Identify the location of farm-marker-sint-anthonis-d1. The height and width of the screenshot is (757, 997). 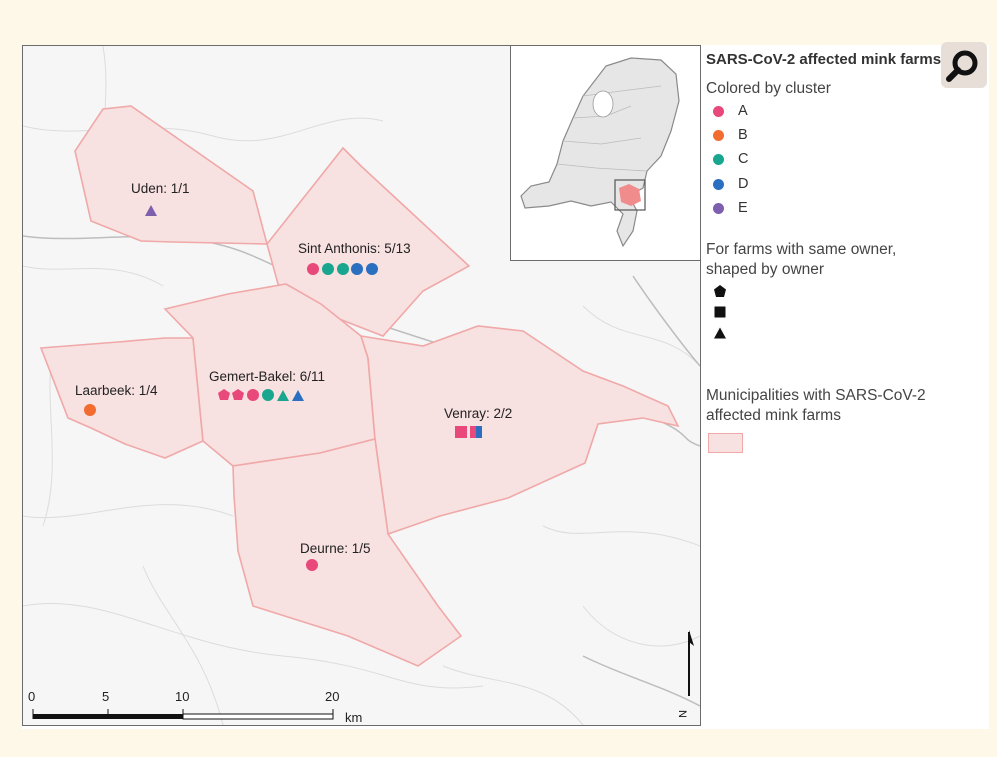
(357, 269).